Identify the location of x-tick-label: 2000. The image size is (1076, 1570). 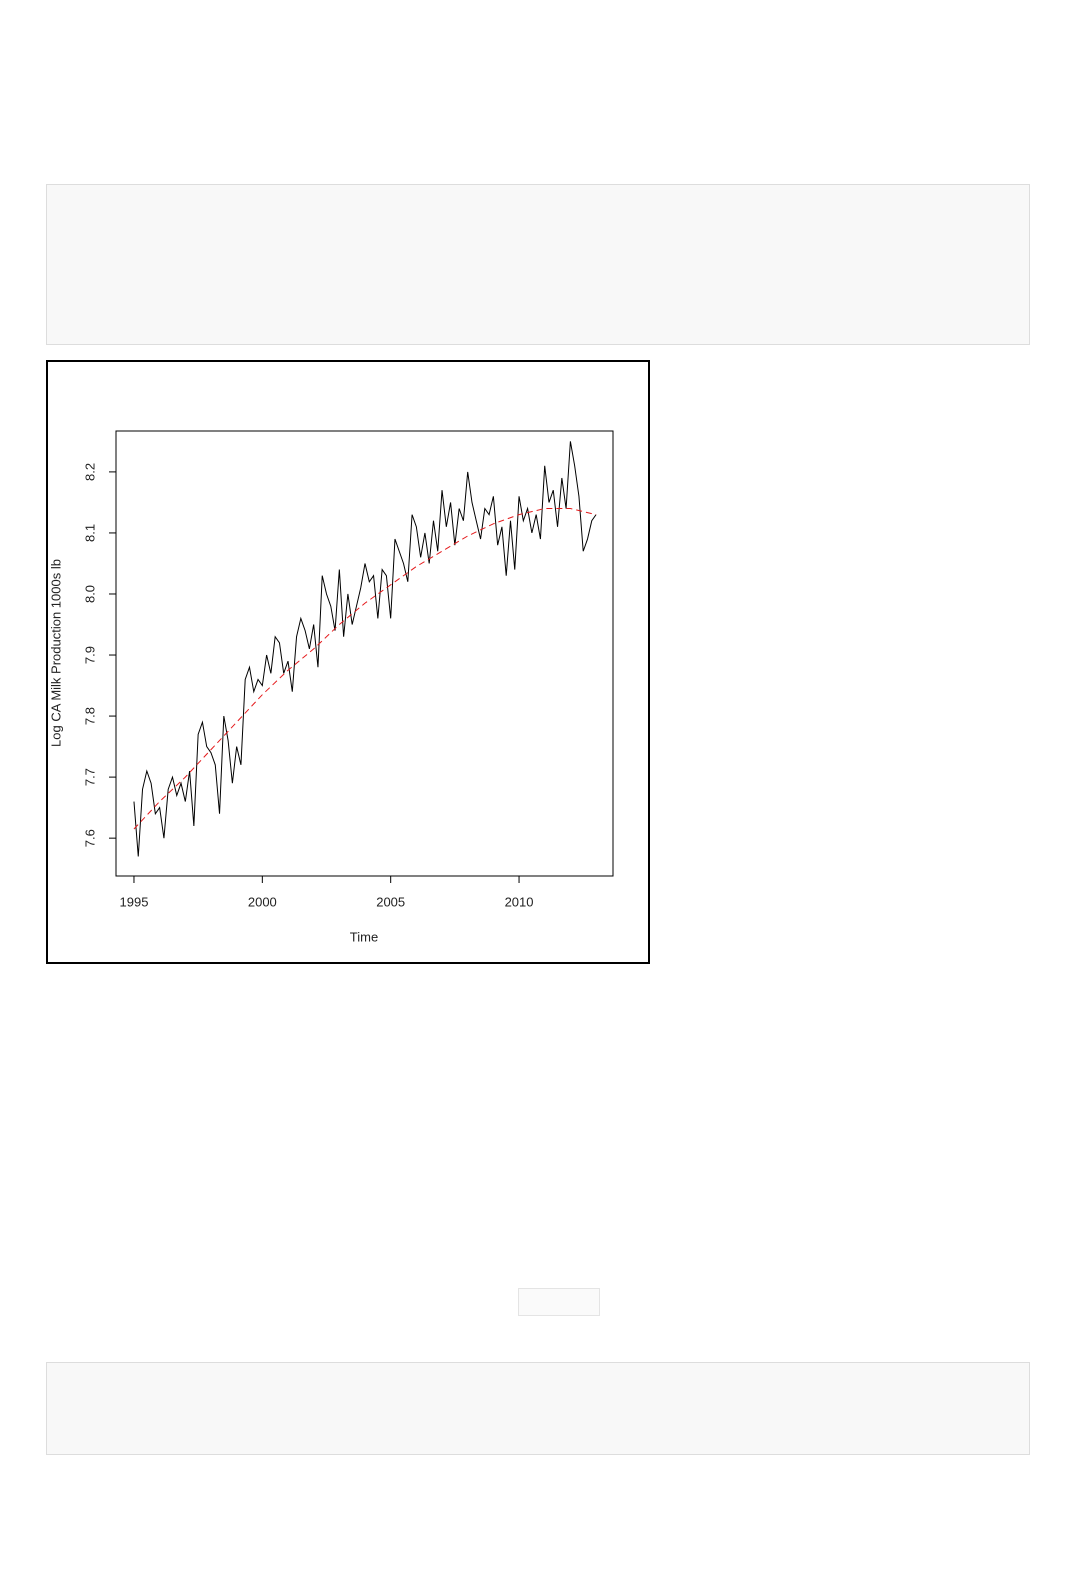
(262, 901).